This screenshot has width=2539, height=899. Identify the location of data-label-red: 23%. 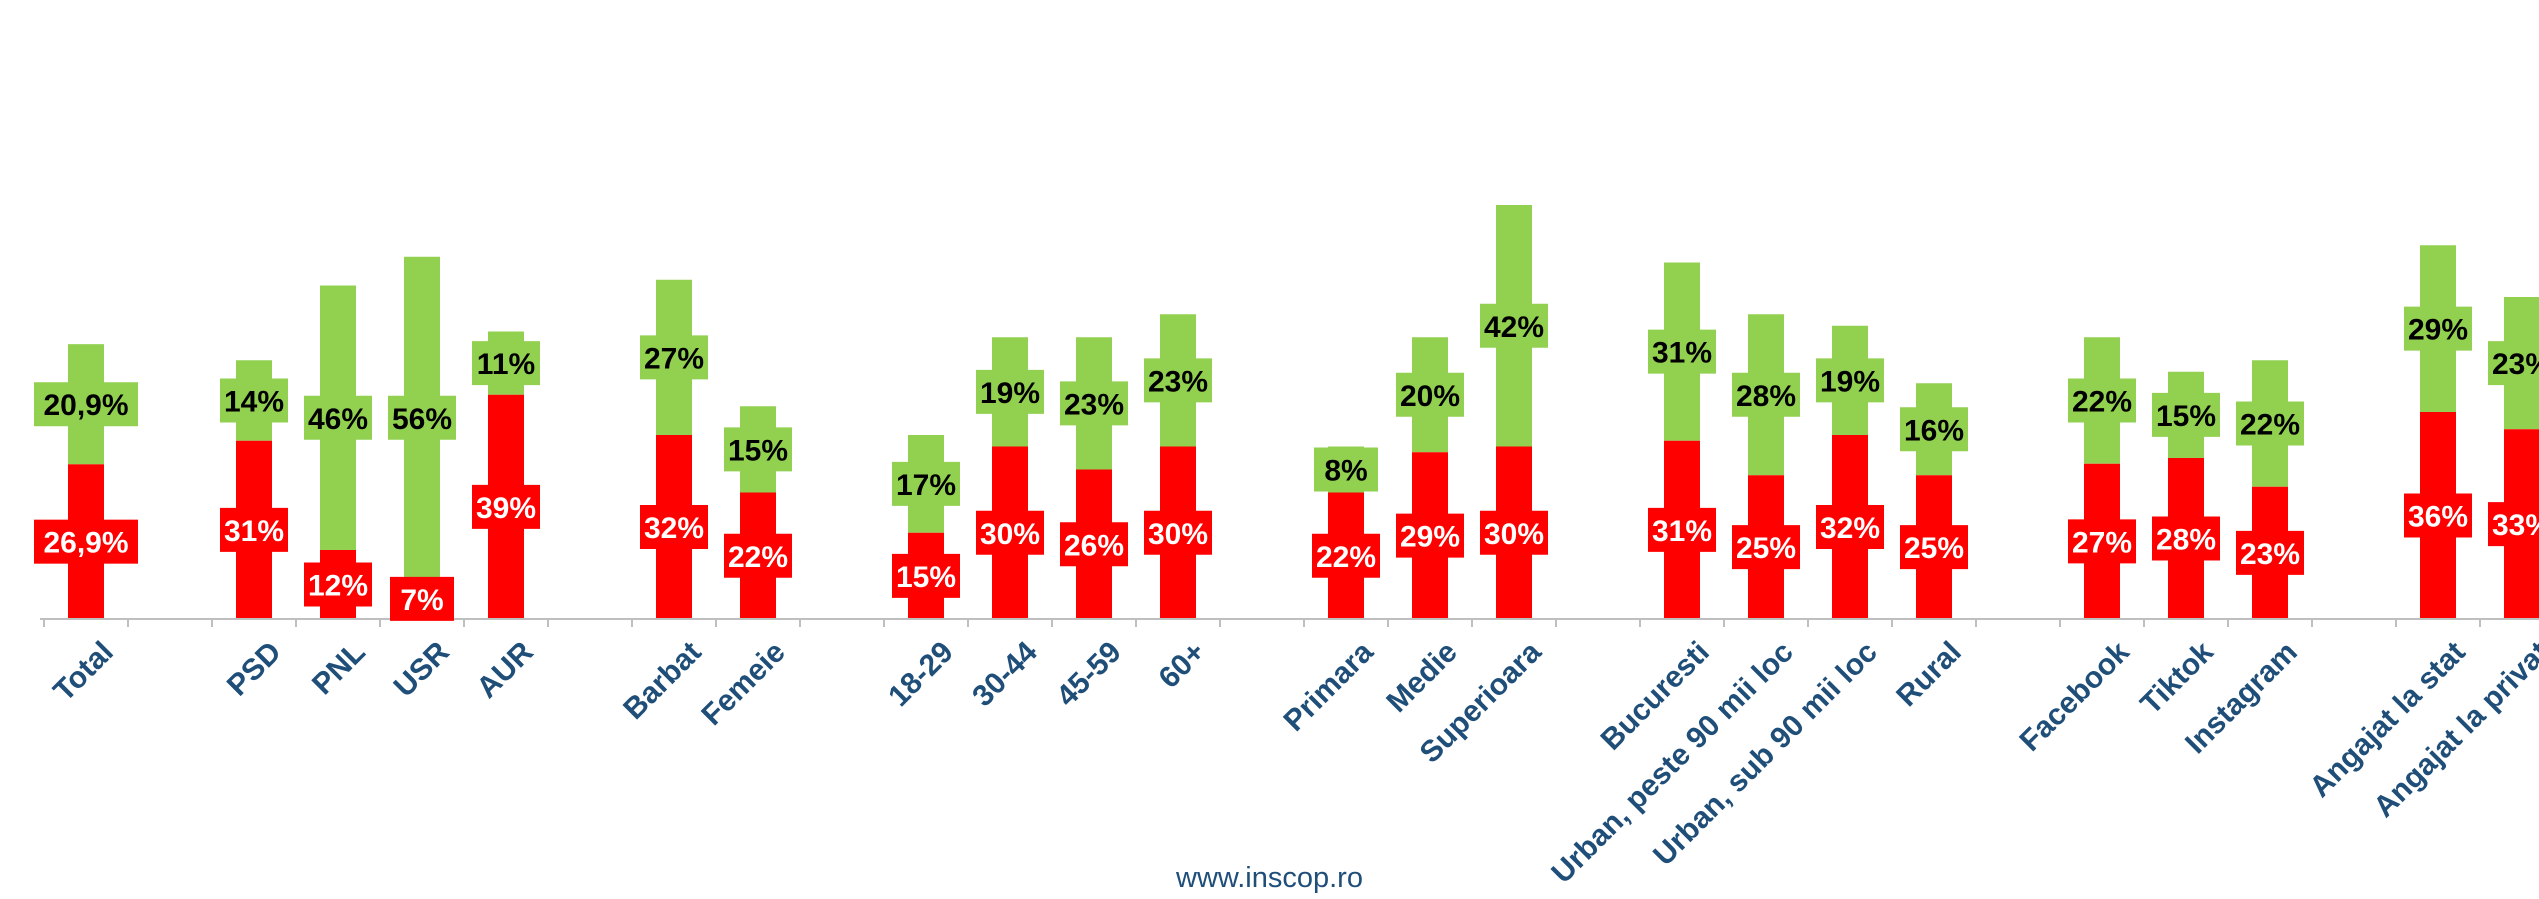
(2270, 554).